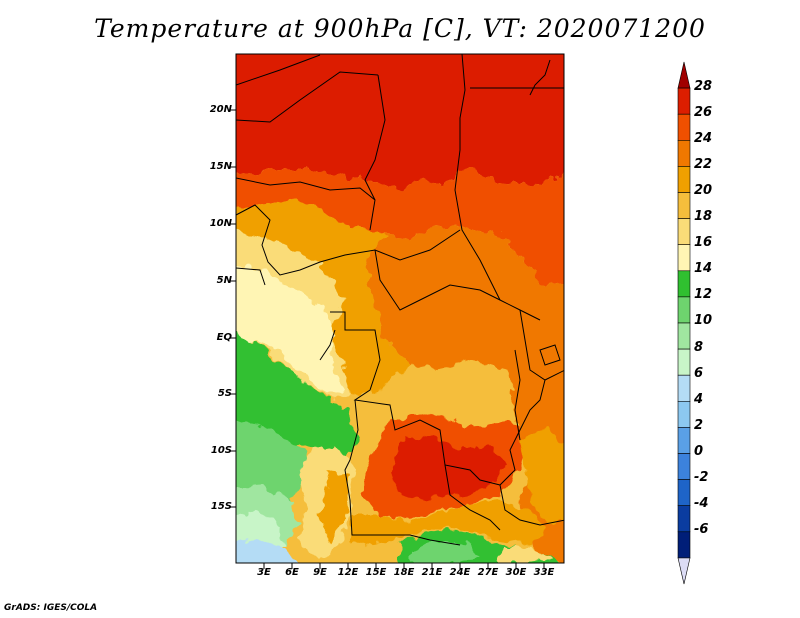 This screenshot has width=800, height=618. Describe the element at coordinates (460, 572) in the screenshot. I see `lon-label-24e: 24E` at that location.